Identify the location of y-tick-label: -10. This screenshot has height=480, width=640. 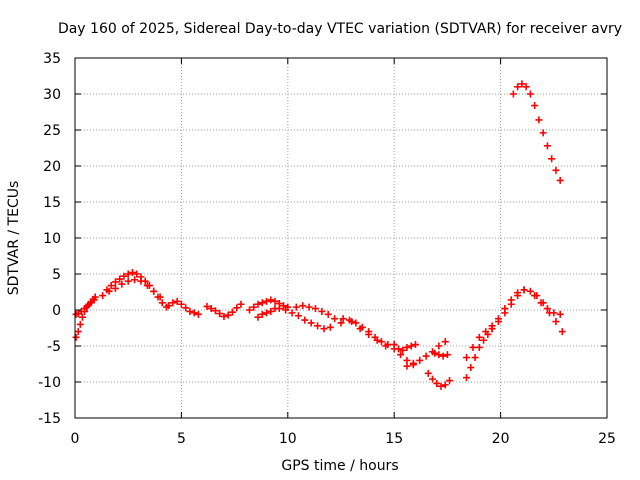
(49, 383).